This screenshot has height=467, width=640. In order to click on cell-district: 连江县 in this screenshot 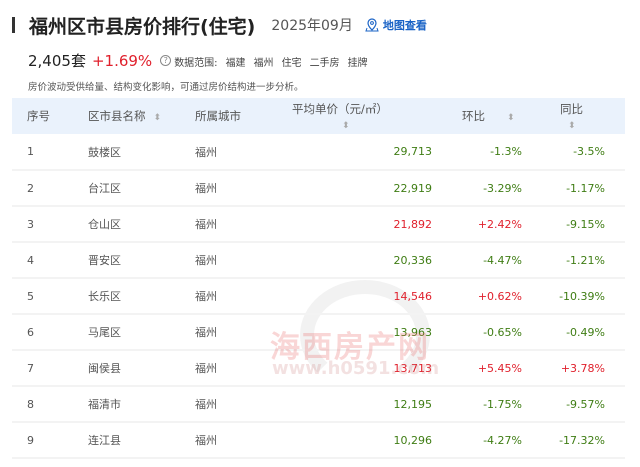, I will do `click(124, 440)`.